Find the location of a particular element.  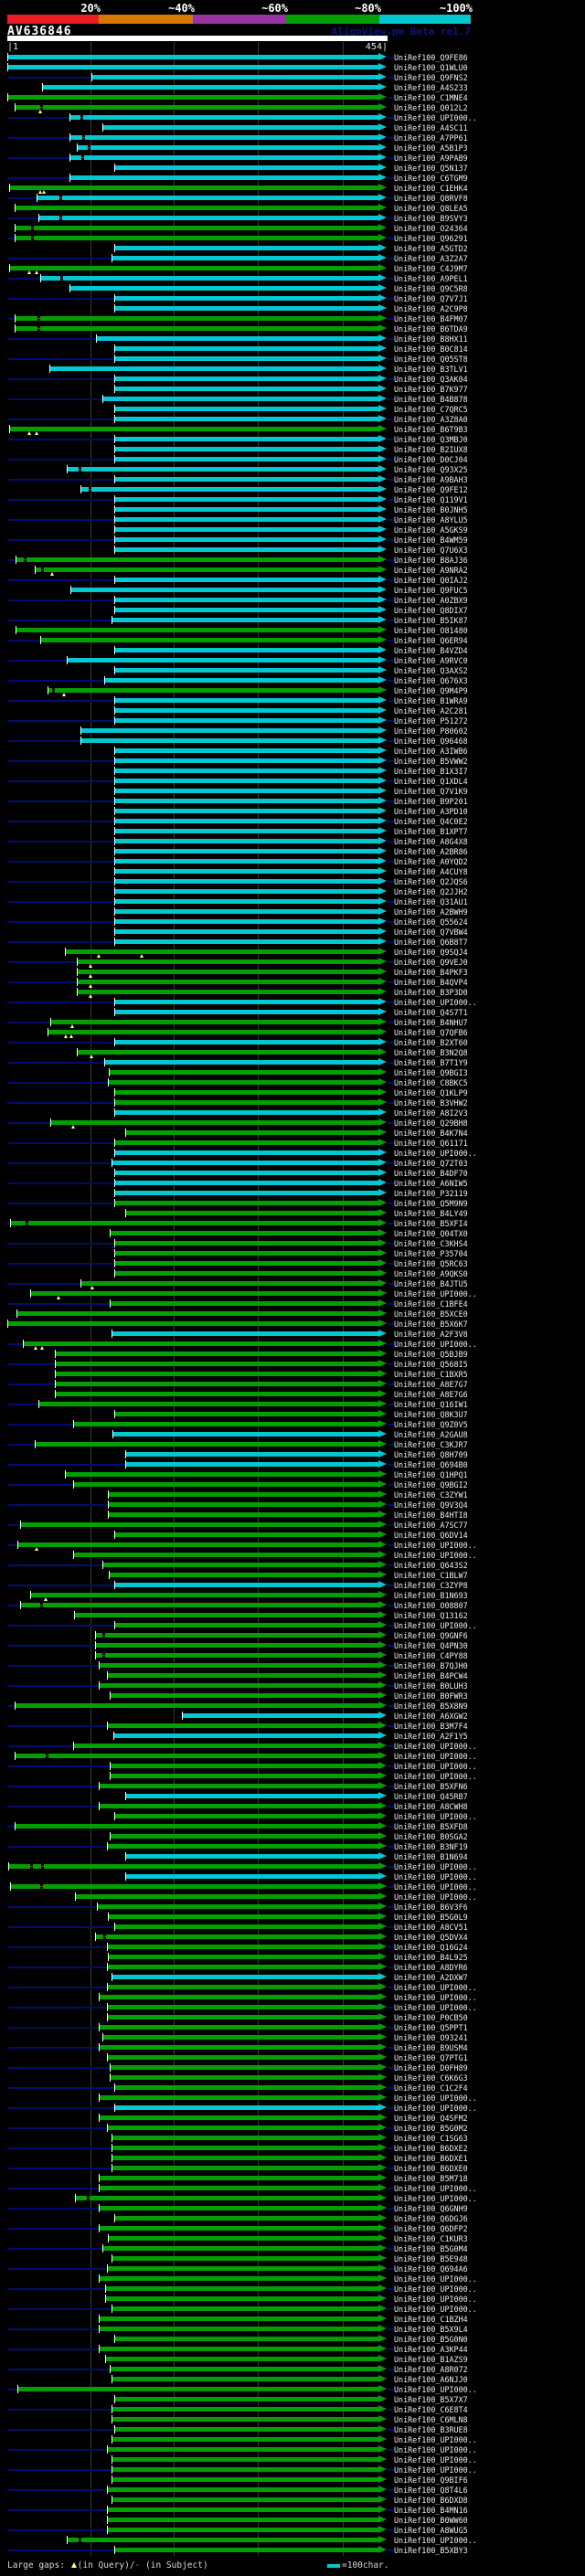

hit-label: UniRef100_Q6GNH9 is located at coordinates (431, 2208).